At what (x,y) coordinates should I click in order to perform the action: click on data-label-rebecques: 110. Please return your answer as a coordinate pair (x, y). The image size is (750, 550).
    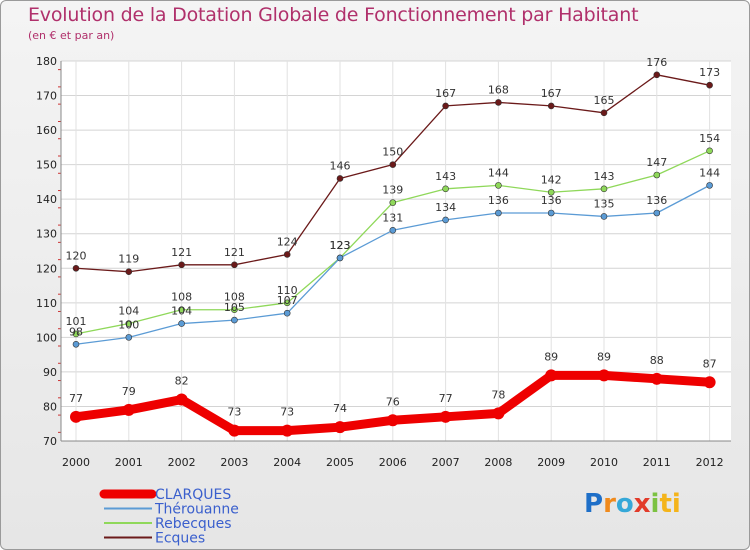
    Looking at the image, I should click on (287, 290).